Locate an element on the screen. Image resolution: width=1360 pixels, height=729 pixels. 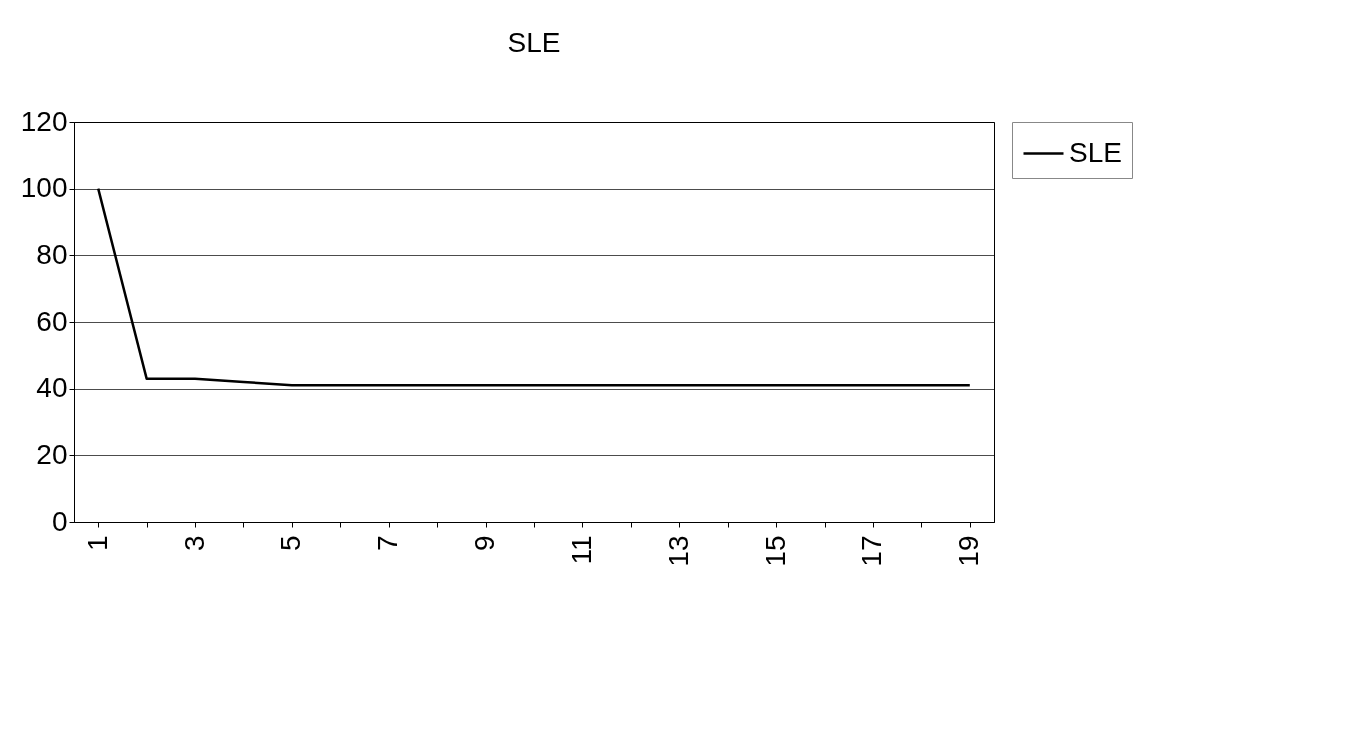
x-tick-label: 15 is located at coordinates (775, 551).